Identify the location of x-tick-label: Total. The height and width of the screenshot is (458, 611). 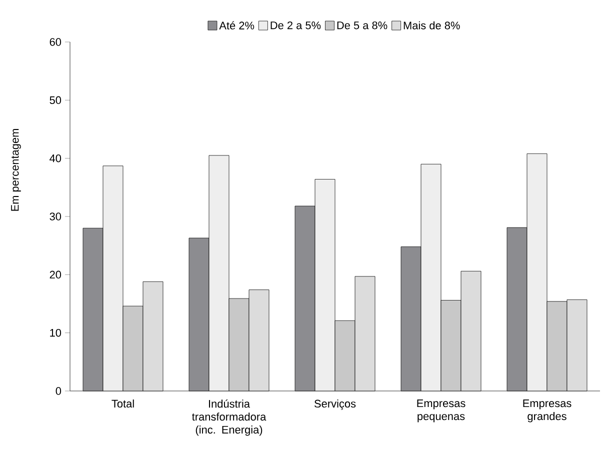
(123, 404).